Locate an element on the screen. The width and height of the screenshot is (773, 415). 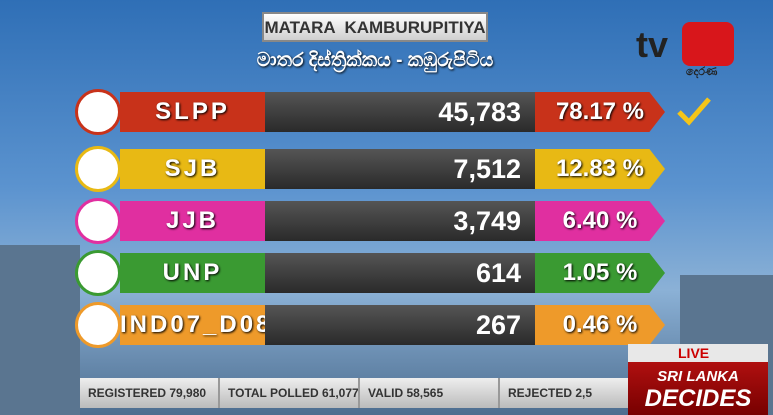
badge-line: SRI LANKA is located at coordinates (698, 376).